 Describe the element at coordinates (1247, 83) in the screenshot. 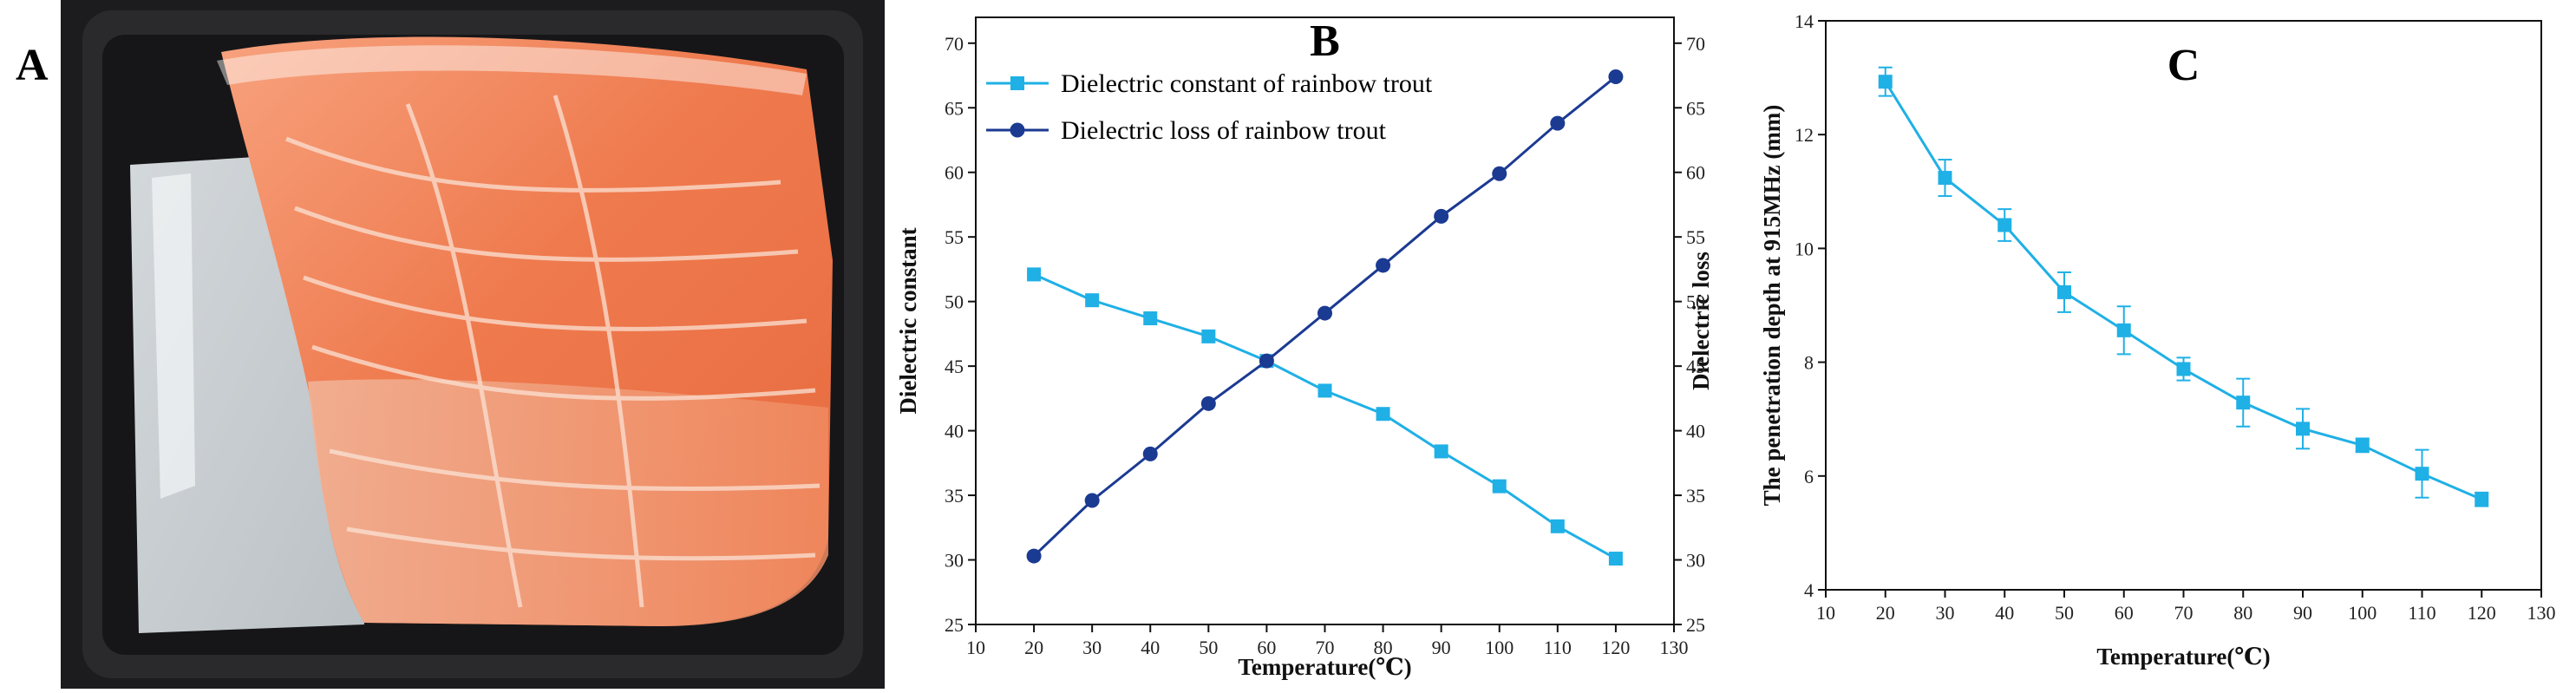

I see `legend-label-dielectric-constant: Dielectric constant of rainbow trout` at that location.